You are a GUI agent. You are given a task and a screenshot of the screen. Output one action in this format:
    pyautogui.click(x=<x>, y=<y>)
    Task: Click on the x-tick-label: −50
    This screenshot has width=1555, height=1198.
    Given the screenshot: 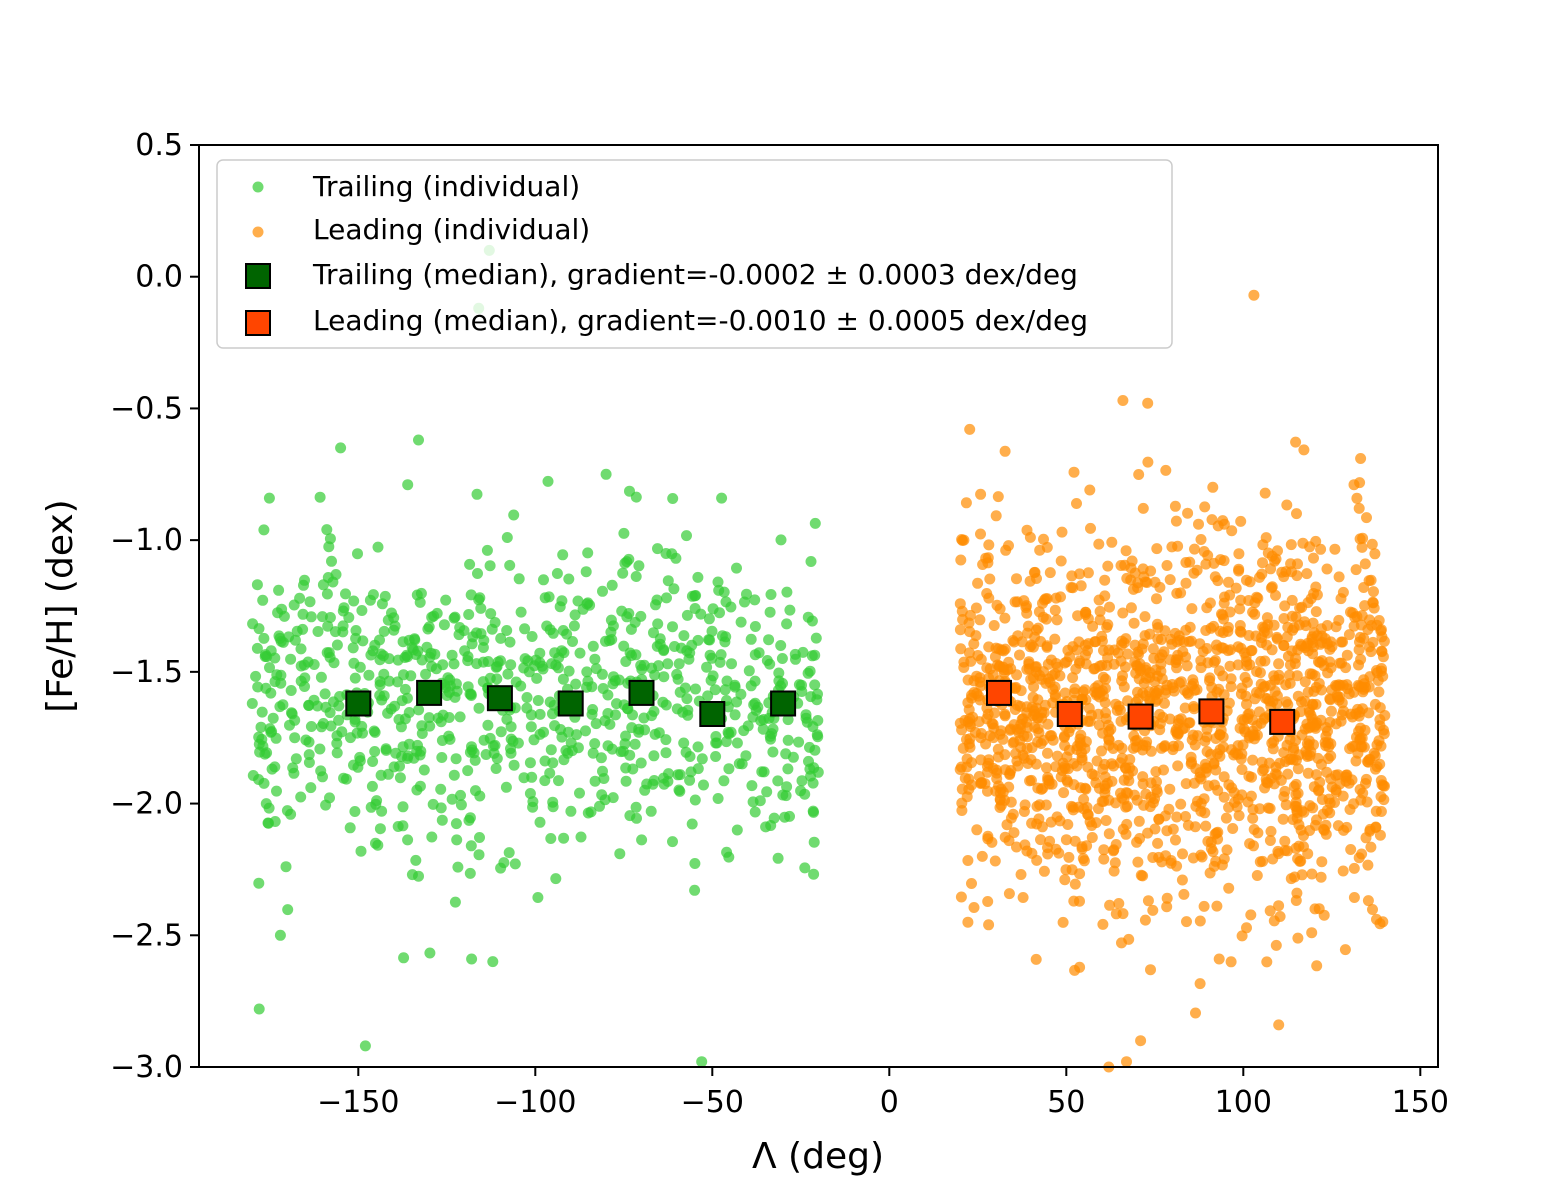 What is the action you would take?
    pyautogui.click(x=712, y=1102)
    